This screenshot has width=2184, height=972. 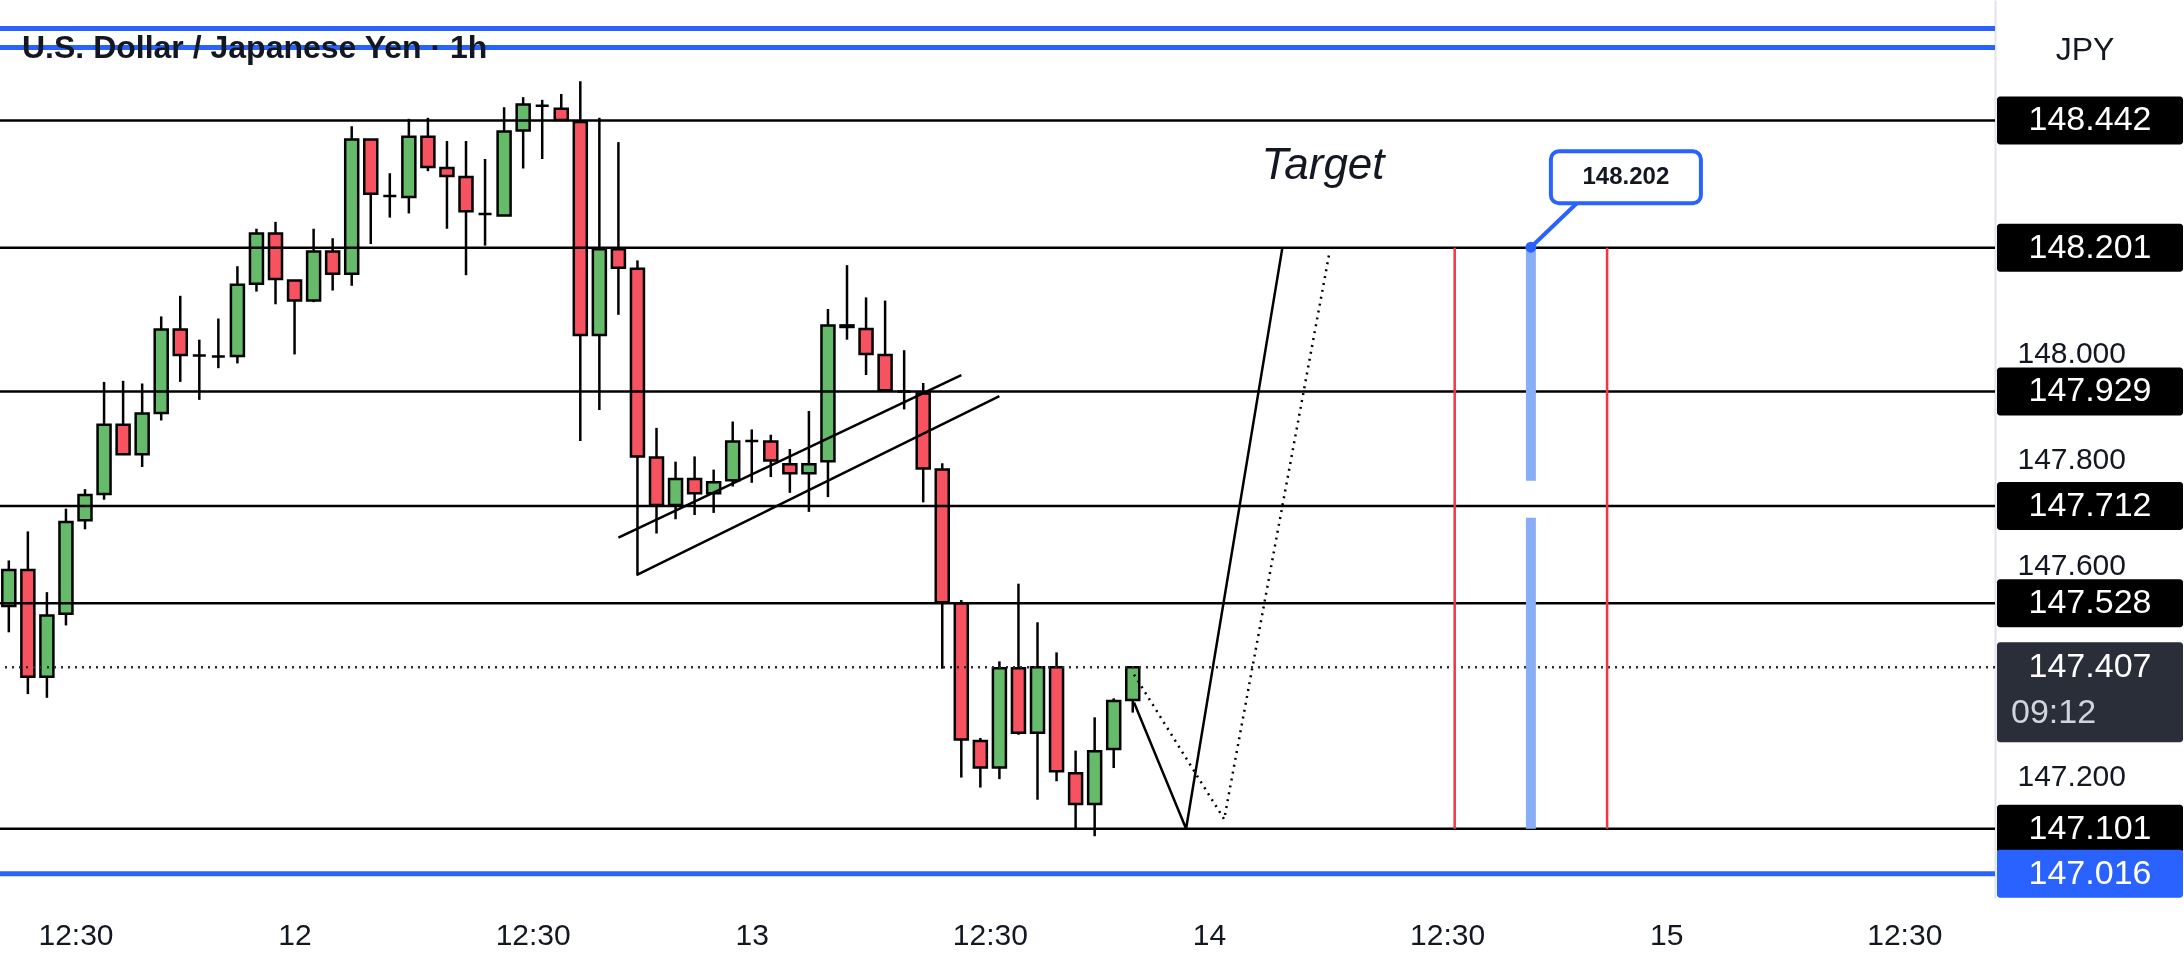 What do you see at coordinates (2071, 776) in the screenshot?
I see `y-tick-label: 147.200` at bounding box center [2071, 776].